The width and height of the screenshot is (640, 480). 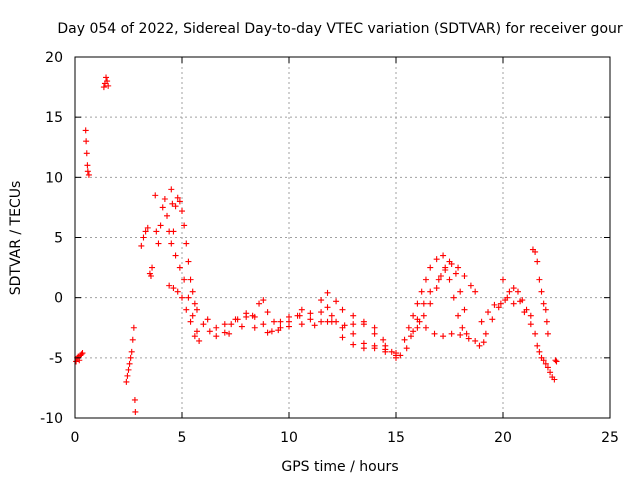 I want to click on x-axis-label: GPS time / hours, so click(x=339, y=467).